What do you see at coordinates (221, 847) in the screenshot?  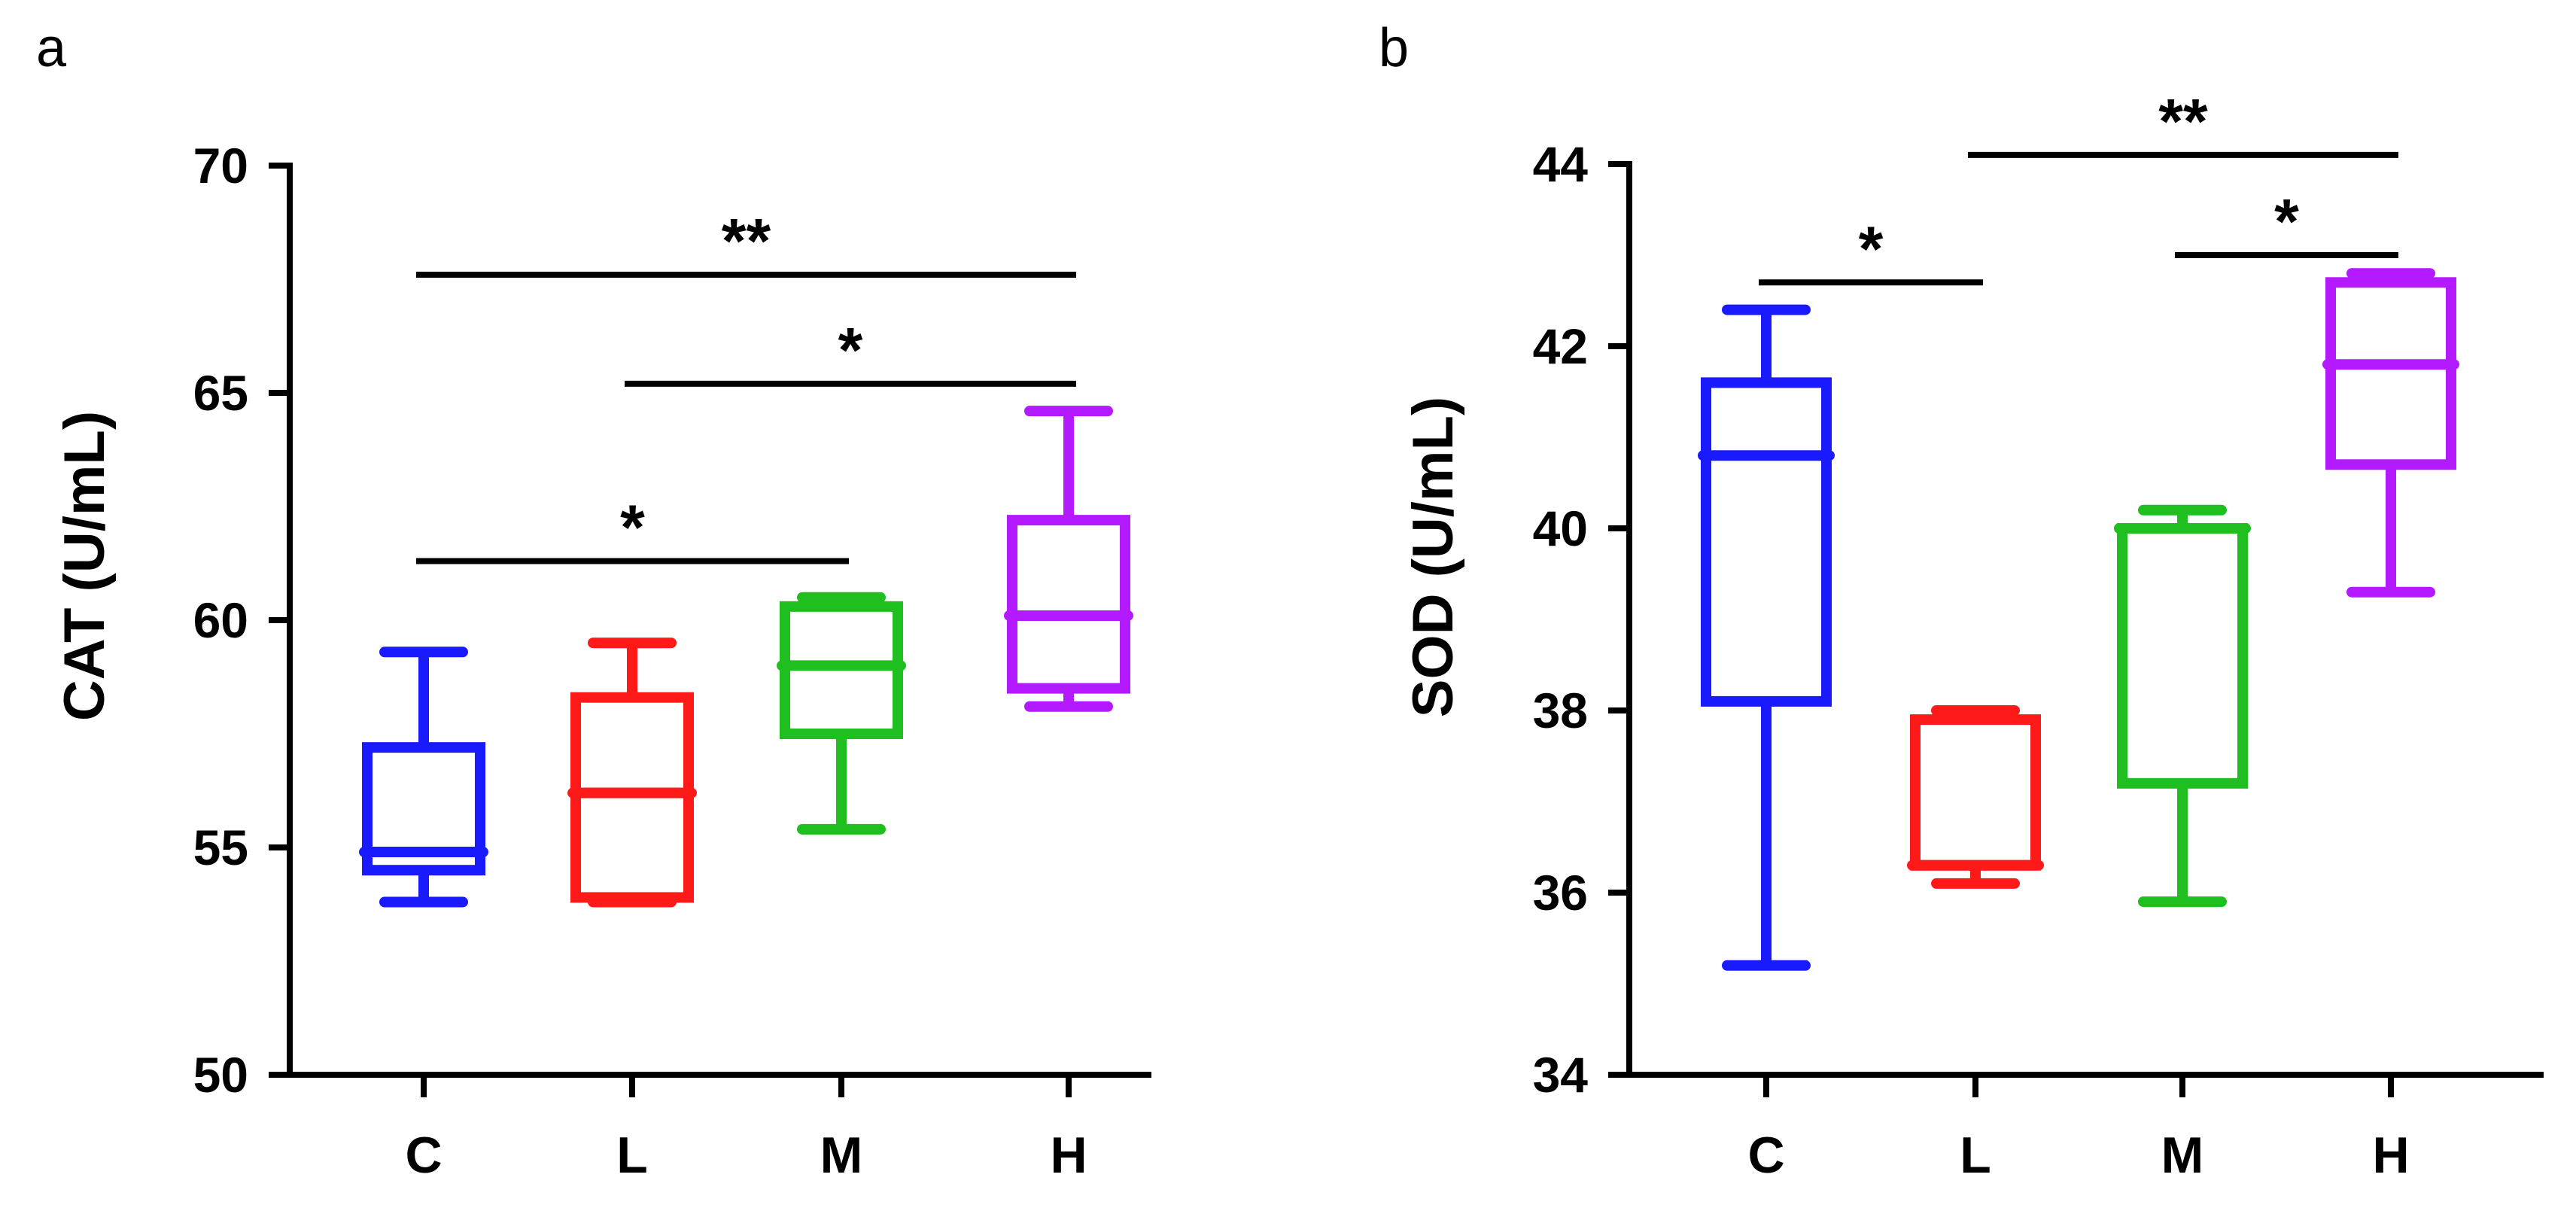 I see `y-tick-label: 55` at bounding box center [221, 847].